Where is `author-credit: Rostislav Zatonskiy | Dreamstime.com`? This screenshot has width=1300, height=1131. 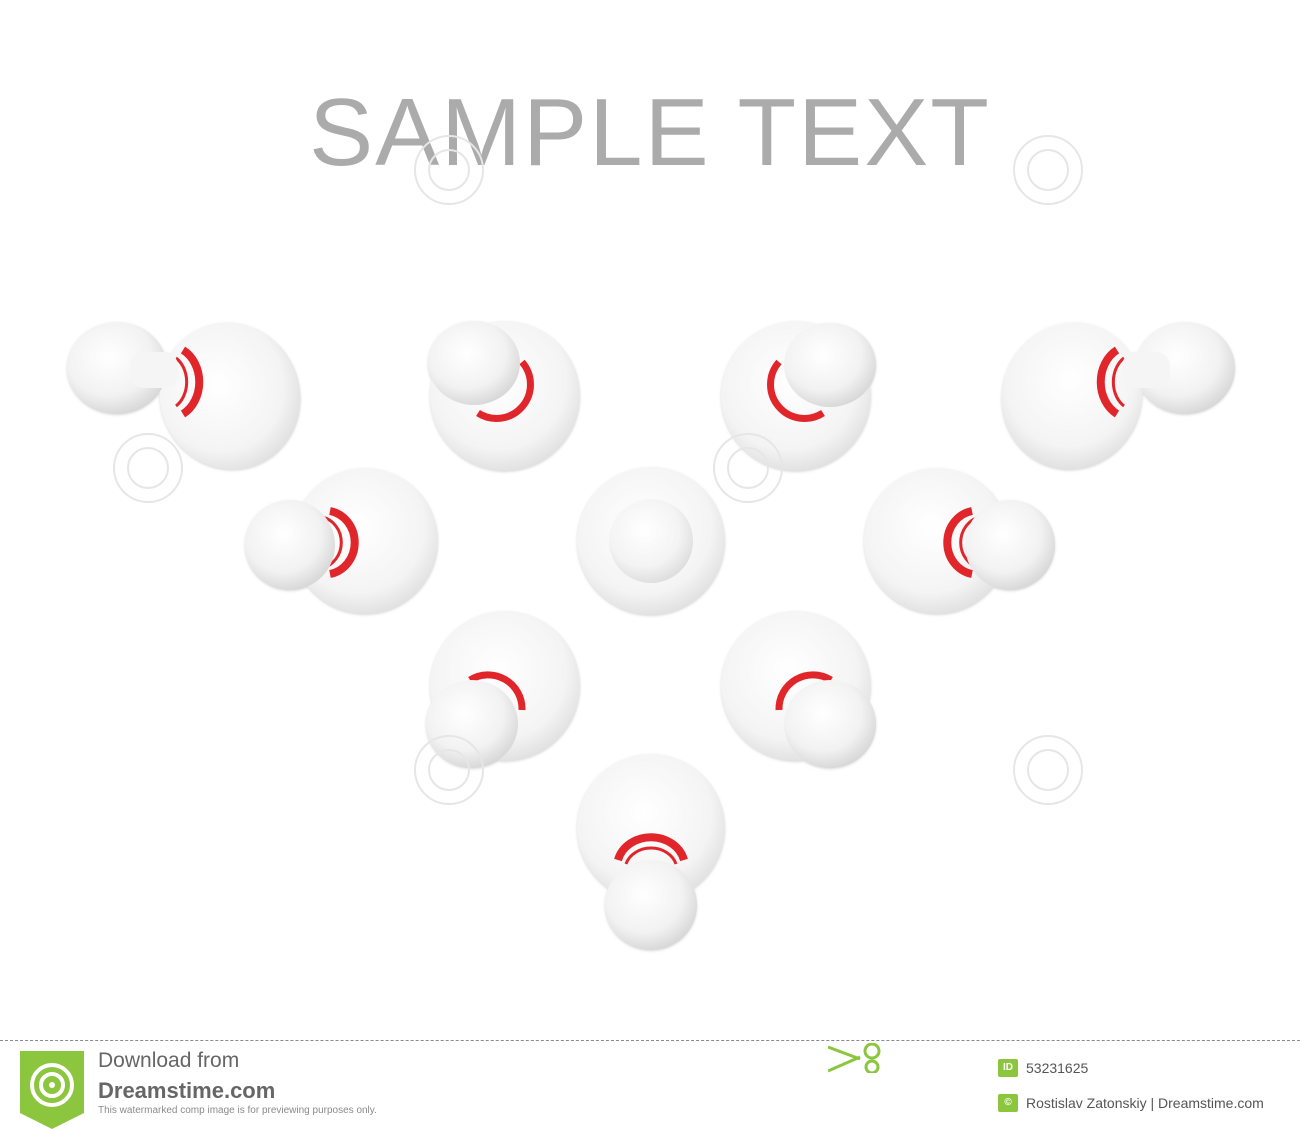 author-credit: Rostislav Zatonskiy | Dreamstime.com is located at coordinates (1145, 1103).